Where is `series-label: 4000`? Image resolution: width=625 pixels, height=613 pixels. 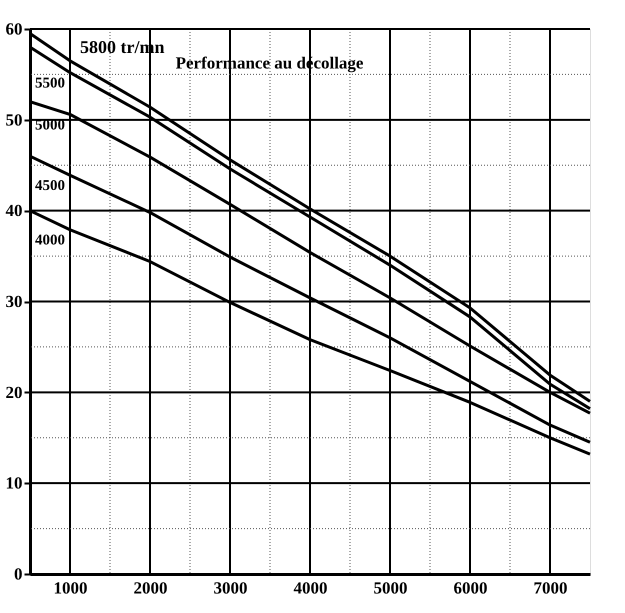 series-label: 4000 is located at coordinates (50, 240).